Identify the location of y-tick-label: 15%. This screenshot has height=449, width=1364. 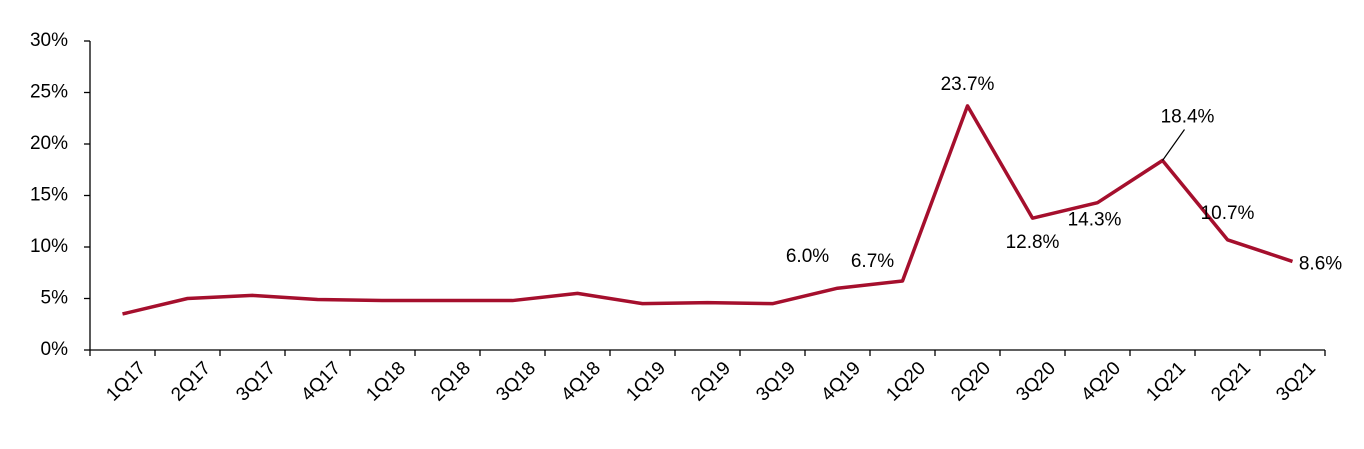
(49, 195).